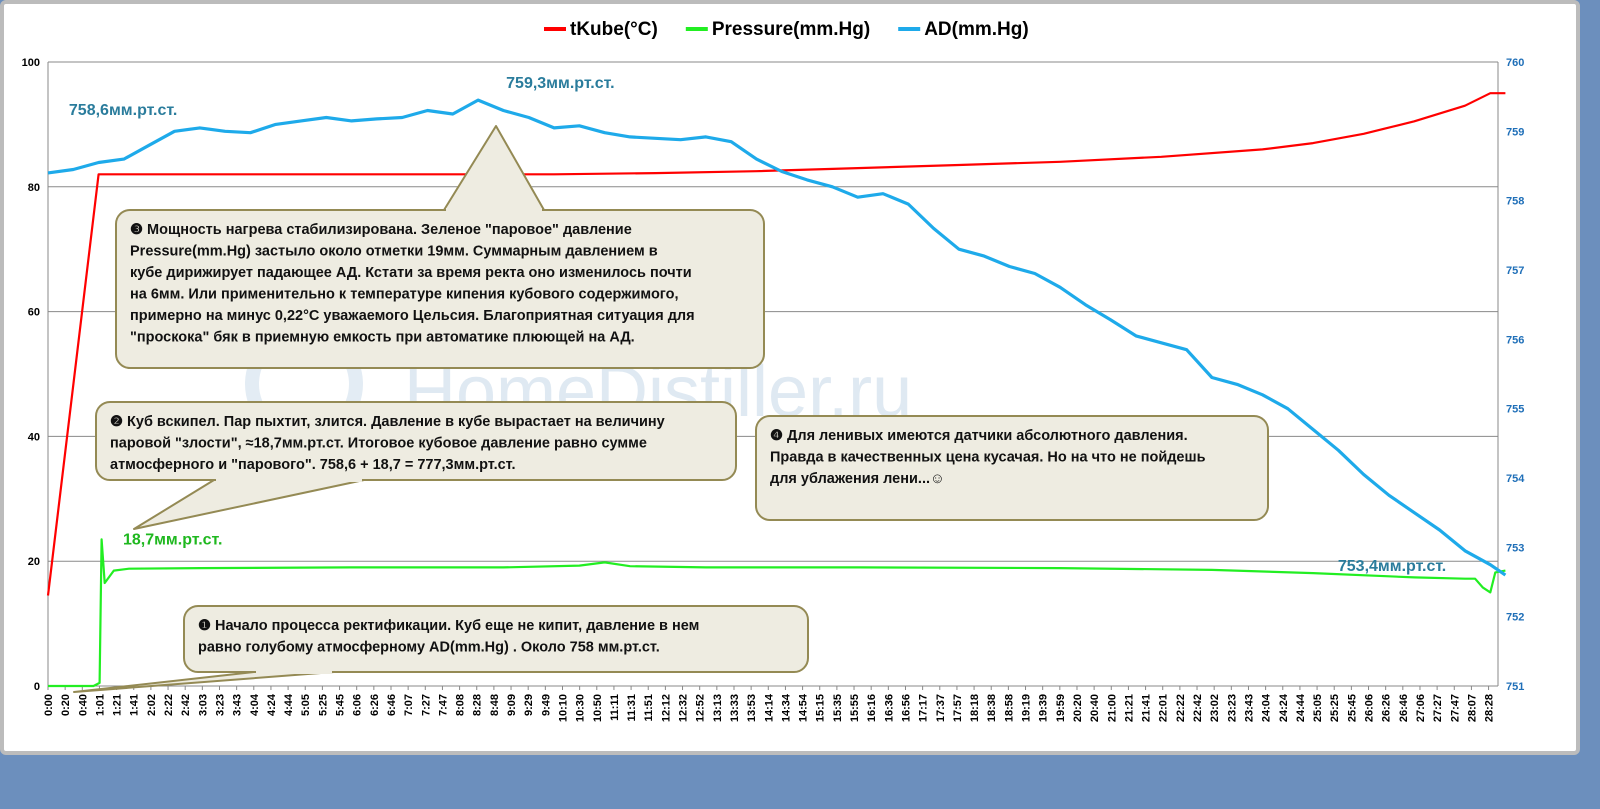  Describe the element at coordinates (83, 705) in the screenshot. I see `x-tick-label: 0:40` at that location.